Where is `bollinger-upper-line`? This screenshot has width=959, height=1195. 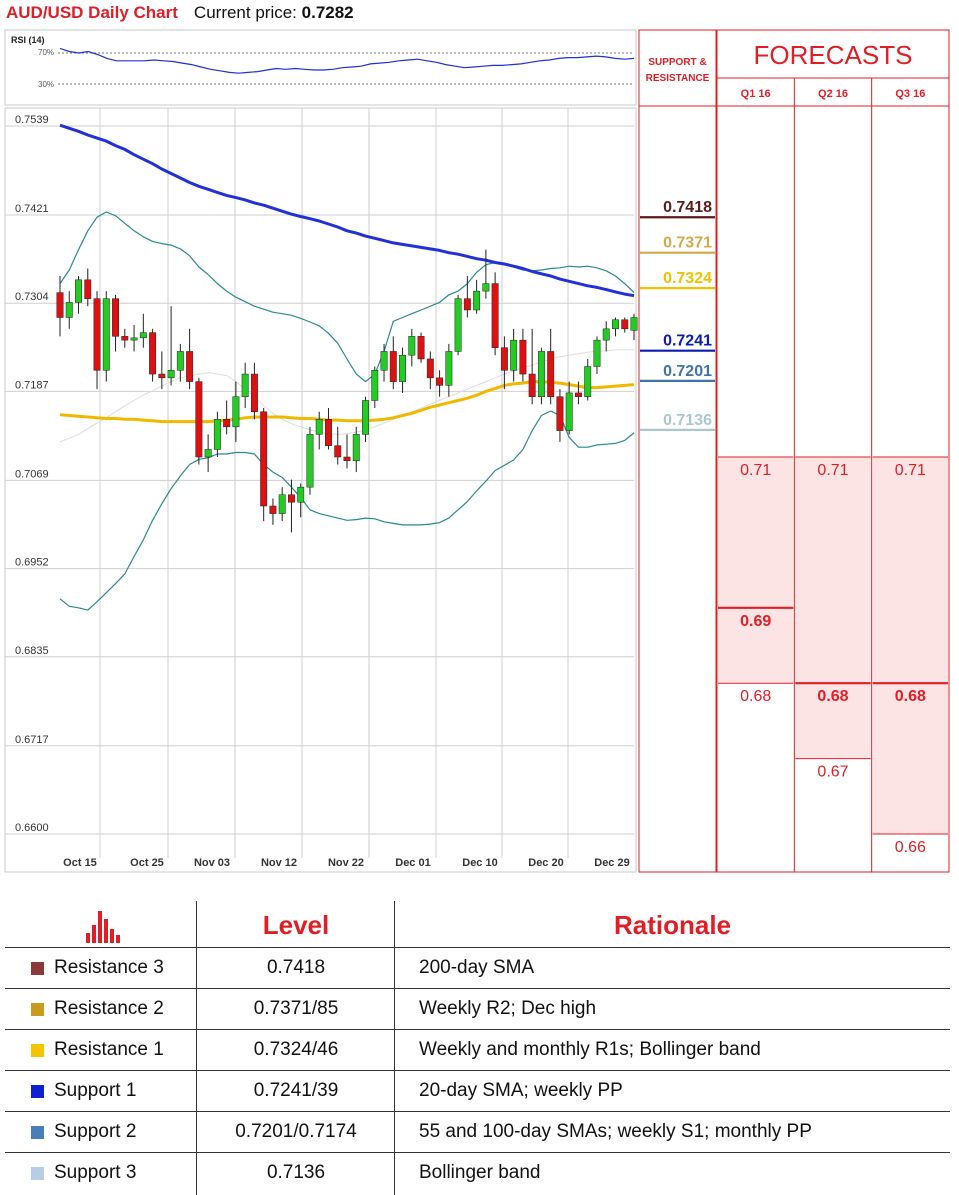
bollinger-upper-line is located at coordinates (347, 297).